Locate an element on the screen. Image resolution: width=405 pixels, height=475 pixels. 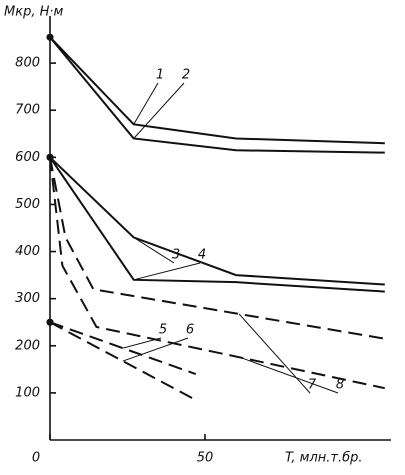
y-axis-label: Mкр, Н·м is located at coordinates (33, 12).